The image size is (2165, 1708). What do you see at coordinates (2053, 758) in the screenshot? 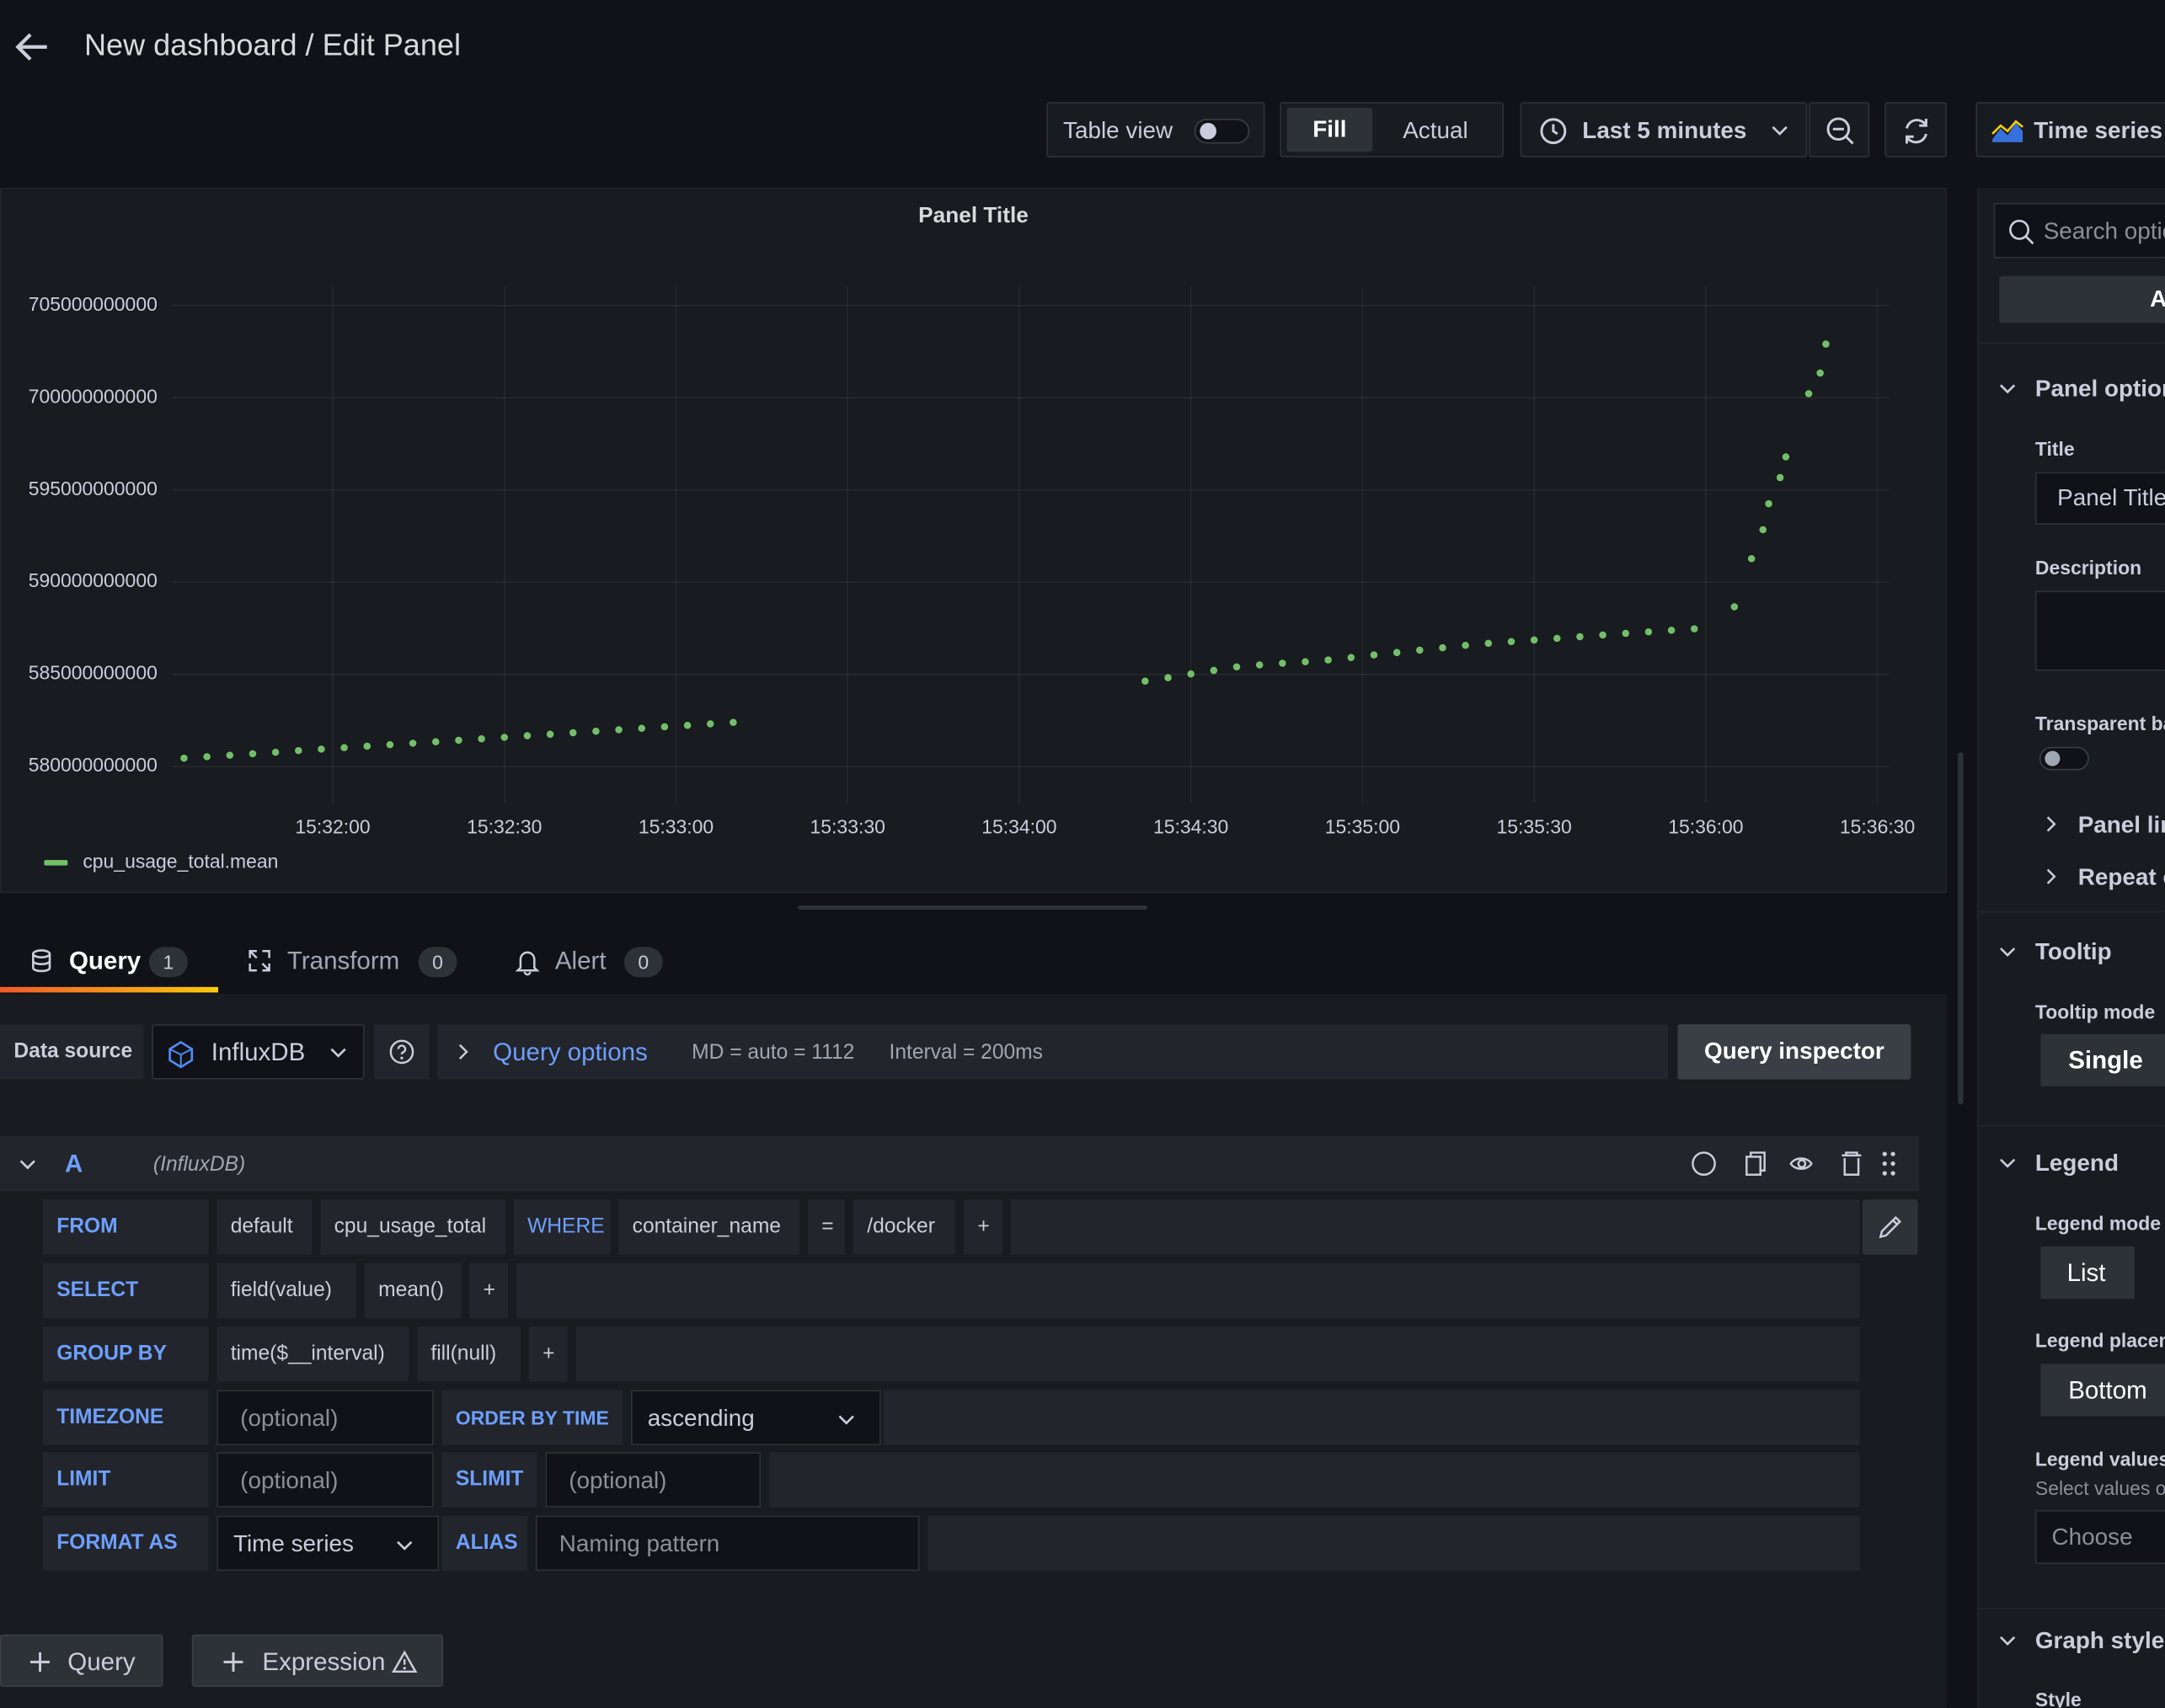
I see `toggle-knob` at bounding box center [2053, 758].